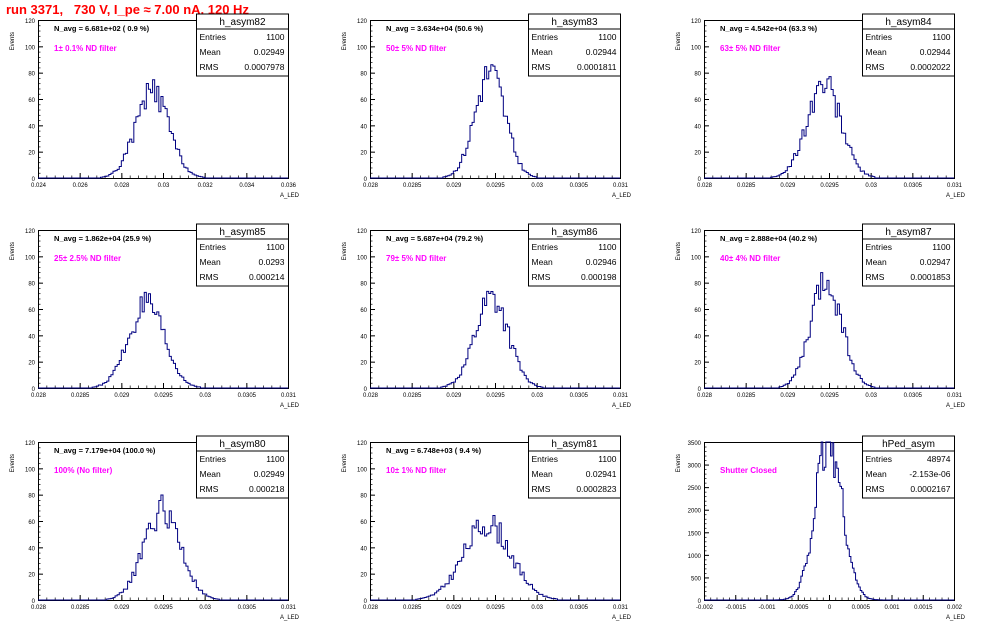 This screenshot has width=996, height=630. What do you see at coordinates (767, 608) in the screenshot?
I see `x-tick-label: -0.001` at bounding box center [767, 608].